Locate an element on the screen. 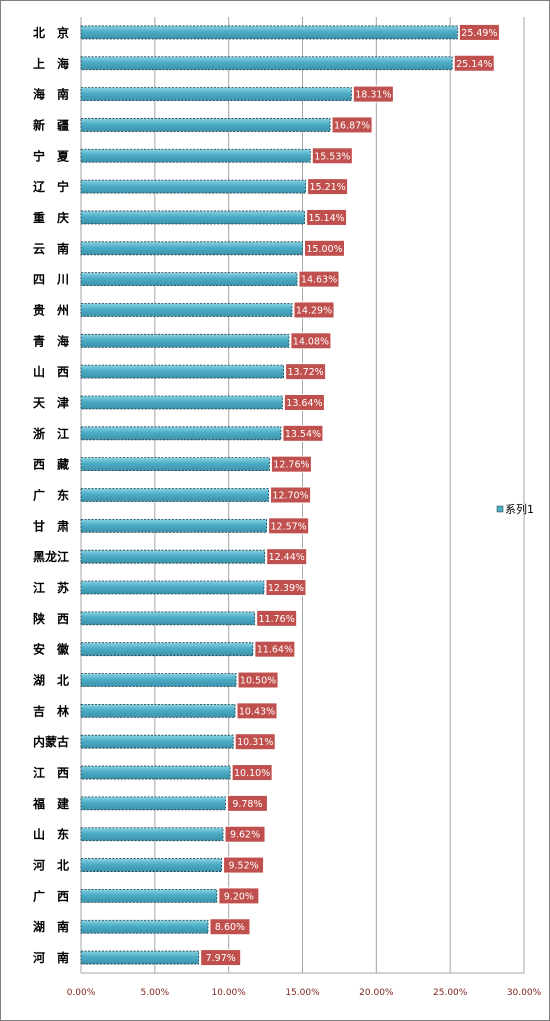 This screenshot has width=550, height=1021. x-tick-label-5: 25.00% is located at coordinates (450, 993).